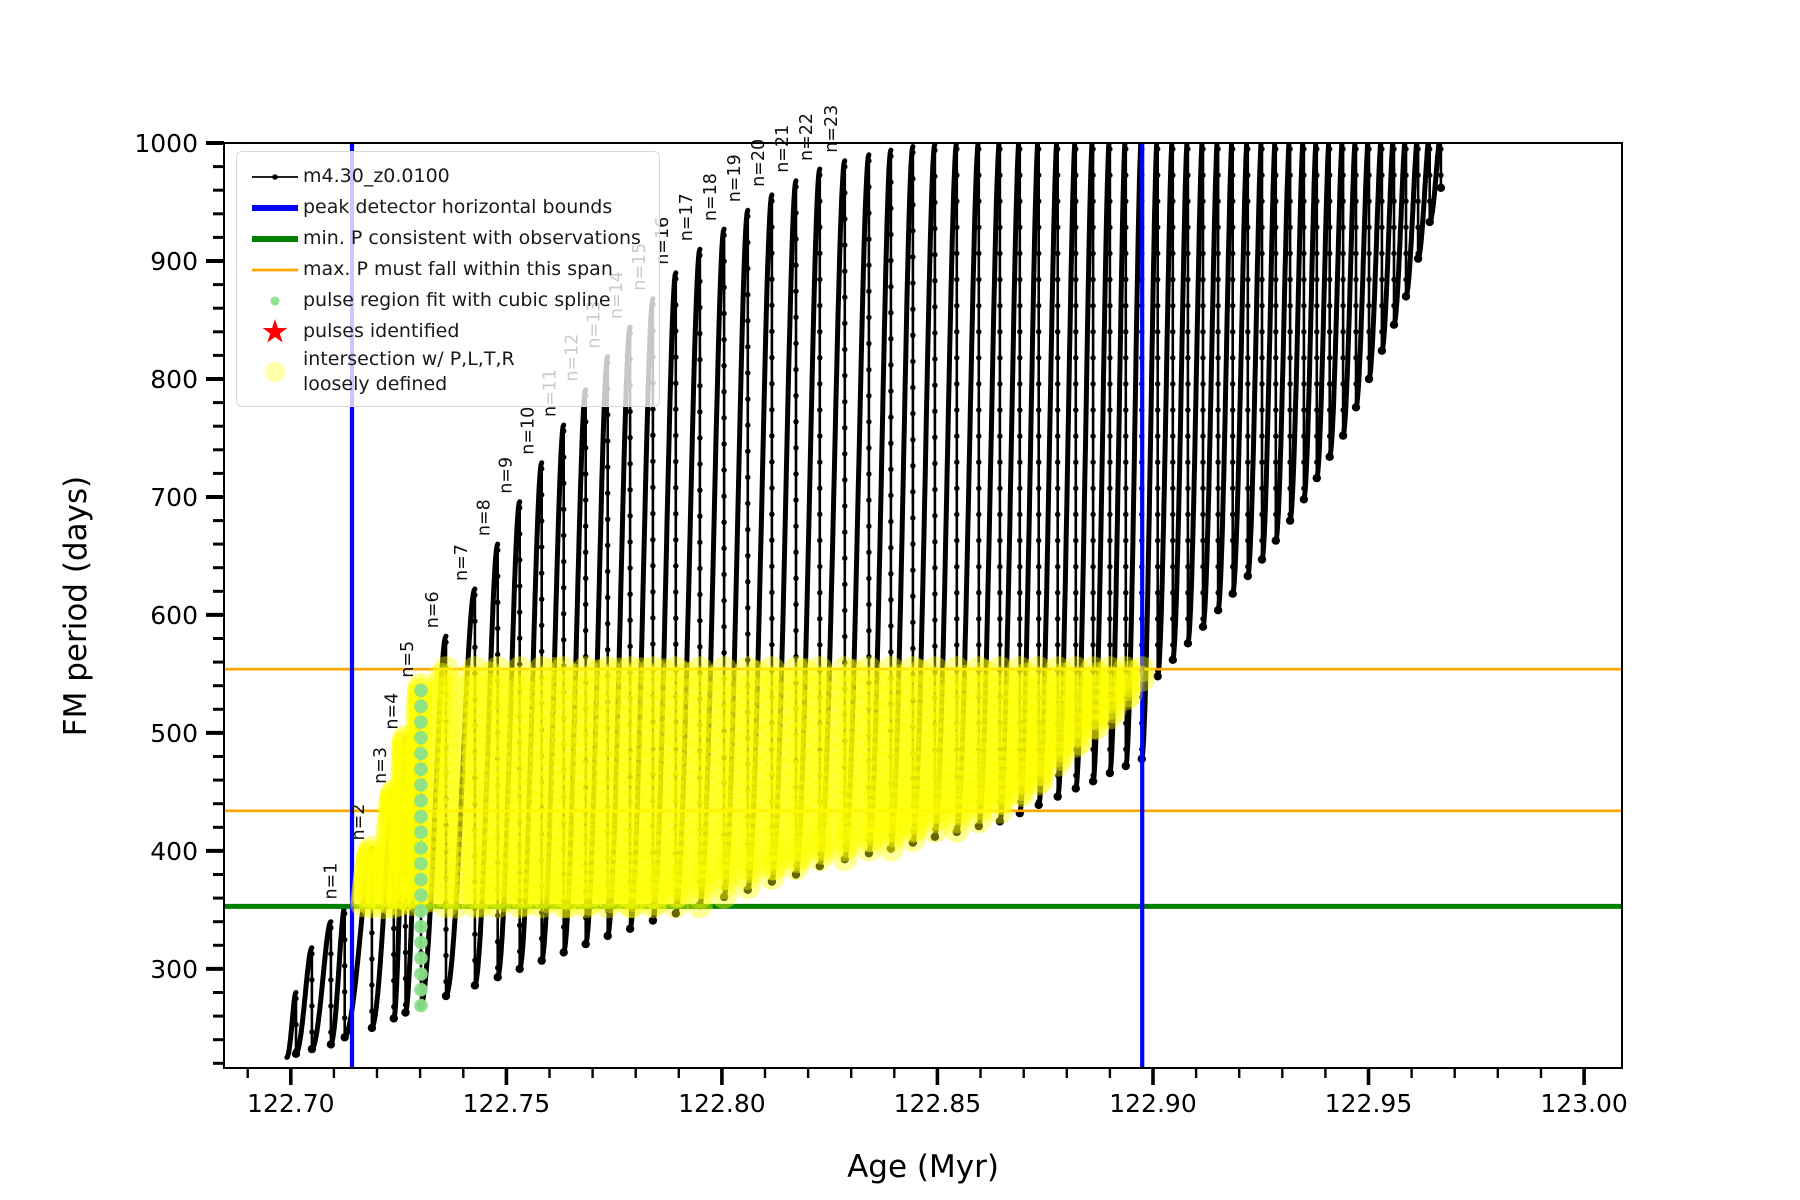 Image resolution: width=1800 pixels, height=1200 pixels. Describe the element at coordinates (444, 331) in the screenshot. I see `legend-entry-5: pulses identified` at that location.